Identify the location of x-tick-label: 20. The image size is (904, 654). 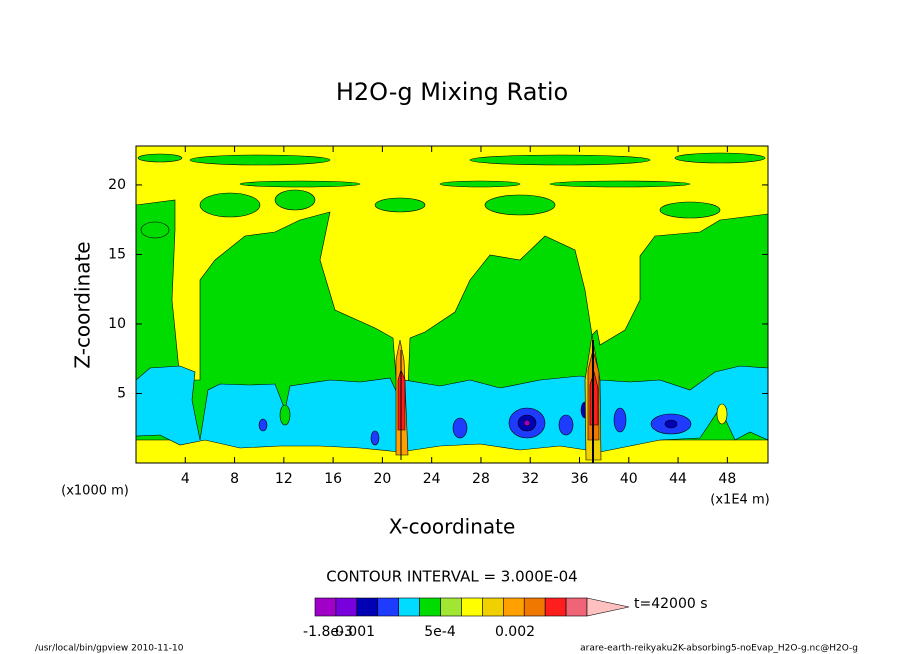
(382, 479).